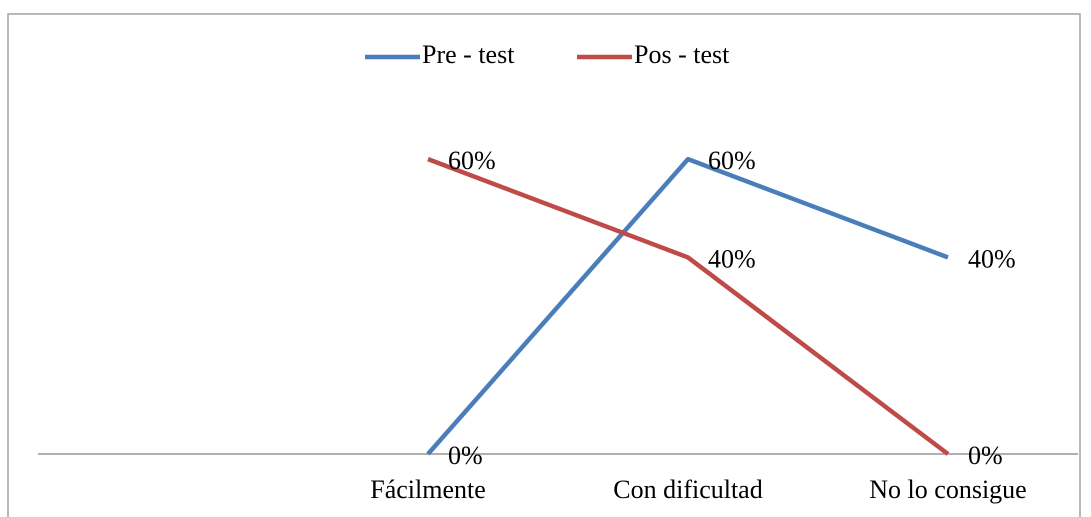 The image size is (1091, 517). What do you see at coordinates (428, 489) in the screenshot?
I see `x-tick-label: Fácilmente` at bounding box center [428, 489].